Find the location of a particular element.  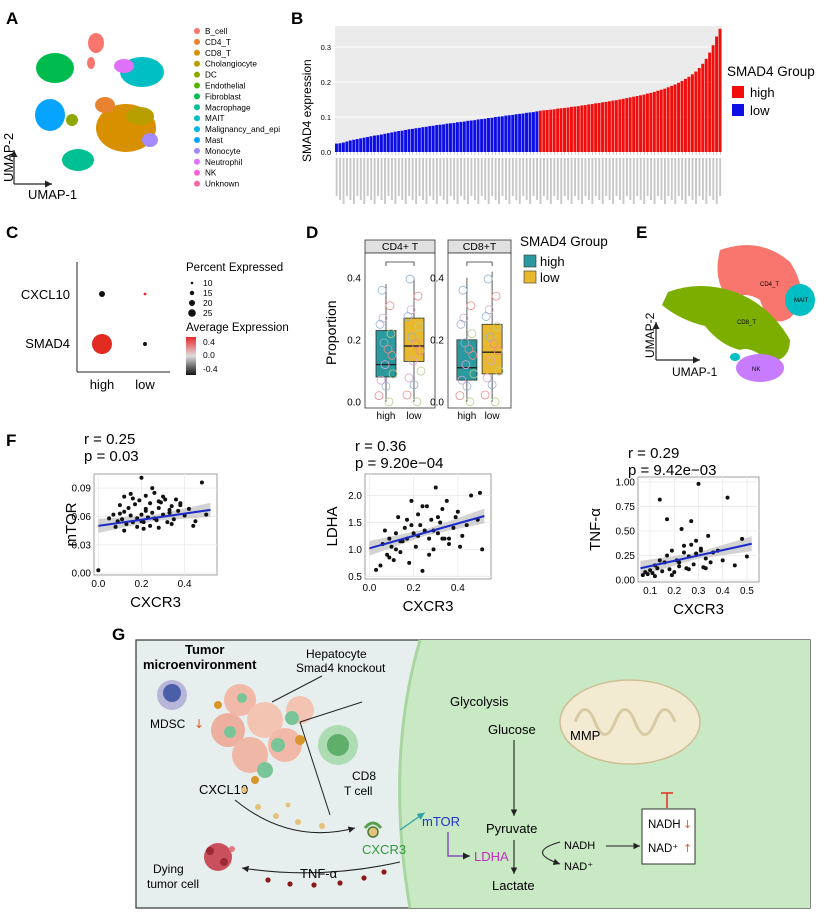

legend-label-12: Neutrophil is located at coordinates (224, 162).